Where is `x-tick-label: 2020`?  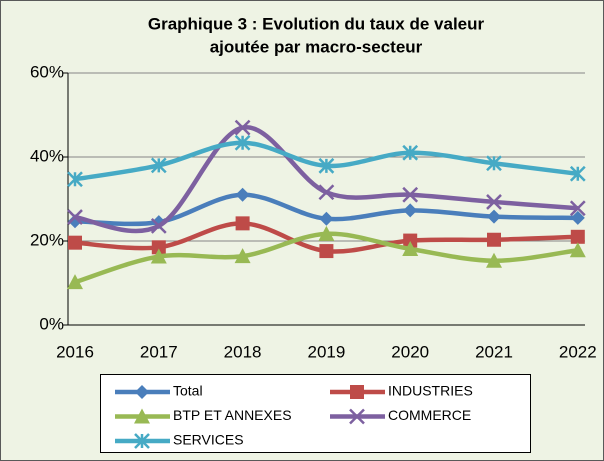
x-tick-label: 2020 is located at coordinates (410, 351).